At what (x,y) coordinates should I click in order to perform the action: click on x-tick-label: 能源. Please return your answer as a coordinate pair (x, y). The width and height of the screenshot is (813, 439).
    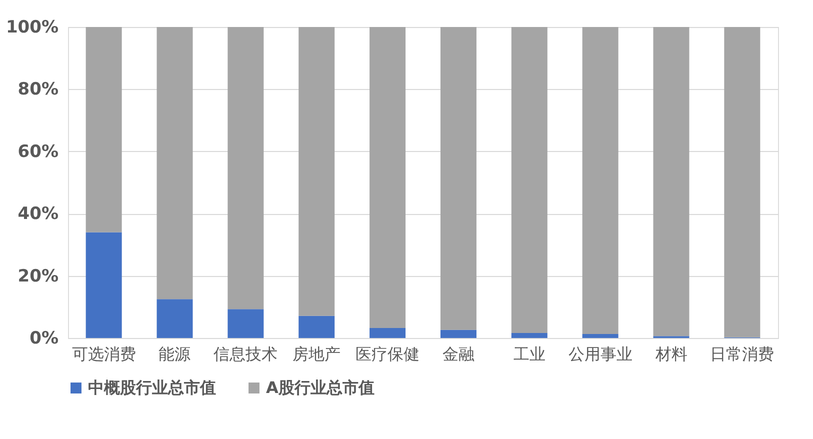
    Looking at the image, I should click on (174, 354).